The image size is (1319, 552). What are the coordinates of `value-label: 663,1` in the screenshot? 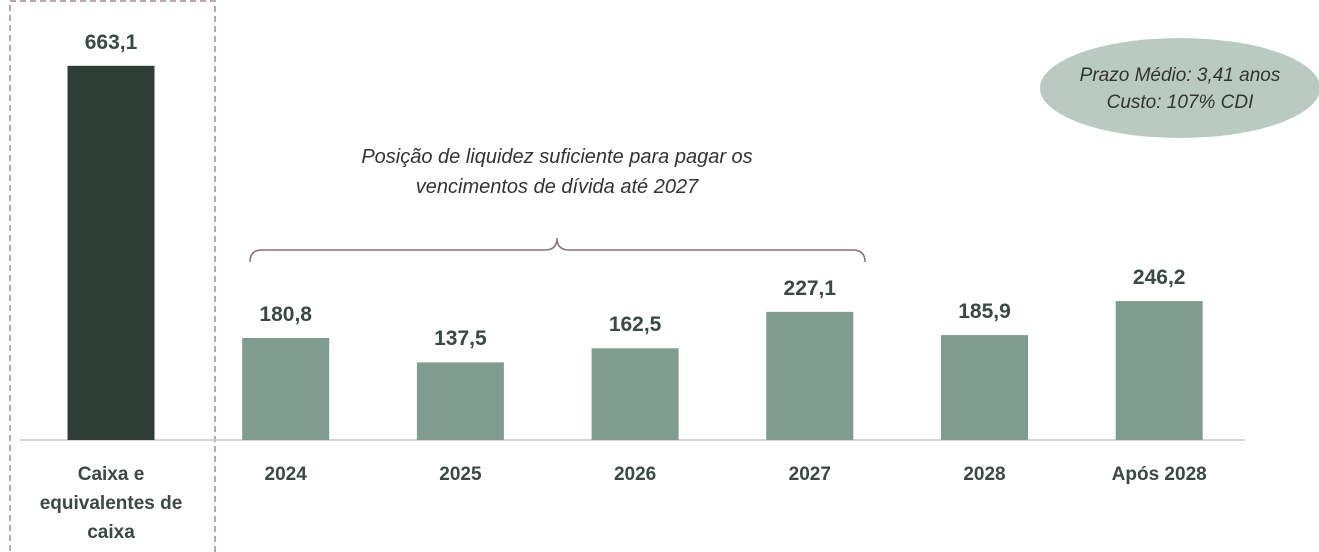 It's located at (111, 42).